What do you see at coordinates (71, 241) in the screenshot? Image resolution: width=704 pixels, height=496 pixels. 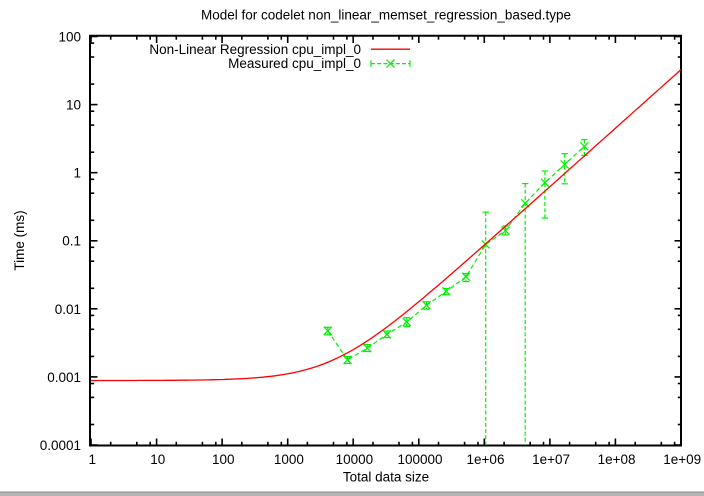 I see `svg-text: 0.1` at bounding box center [71, 241].